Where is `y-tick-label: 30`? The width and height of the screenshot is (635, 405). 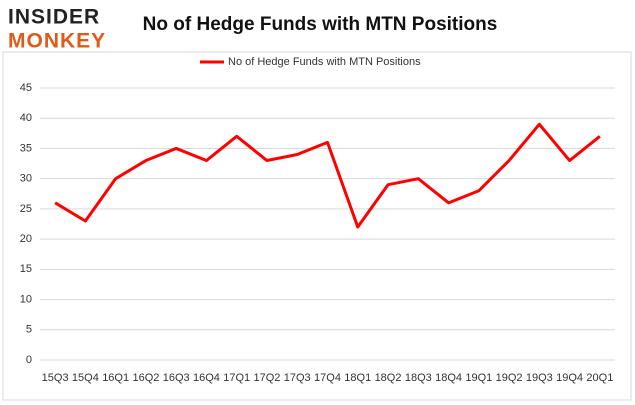 y-tick-label: 30 is located at coordinates (26, 179).